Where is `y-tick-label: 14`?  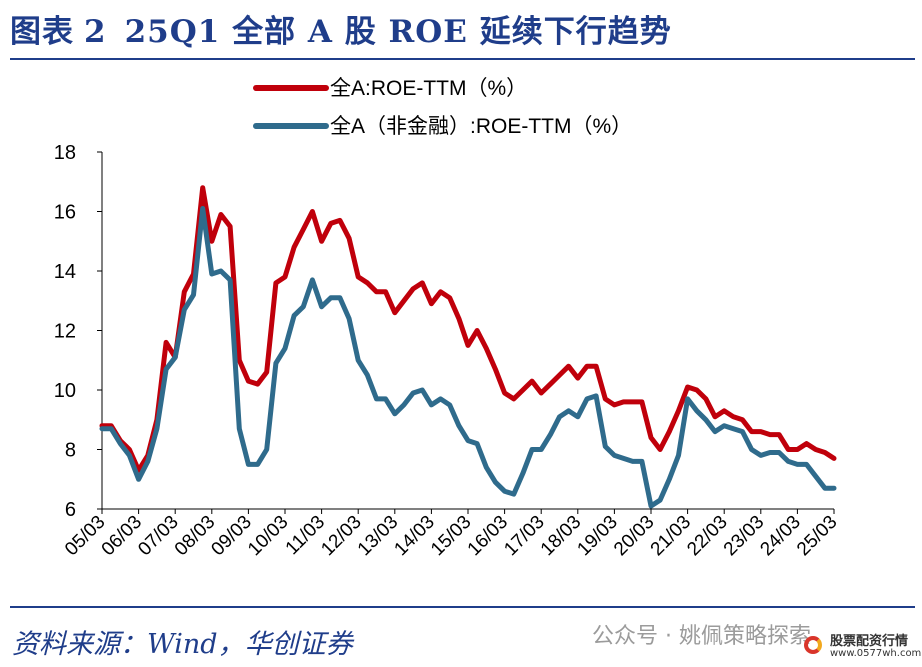 y-tick-label: 14 is located at coordinates (65, 272).